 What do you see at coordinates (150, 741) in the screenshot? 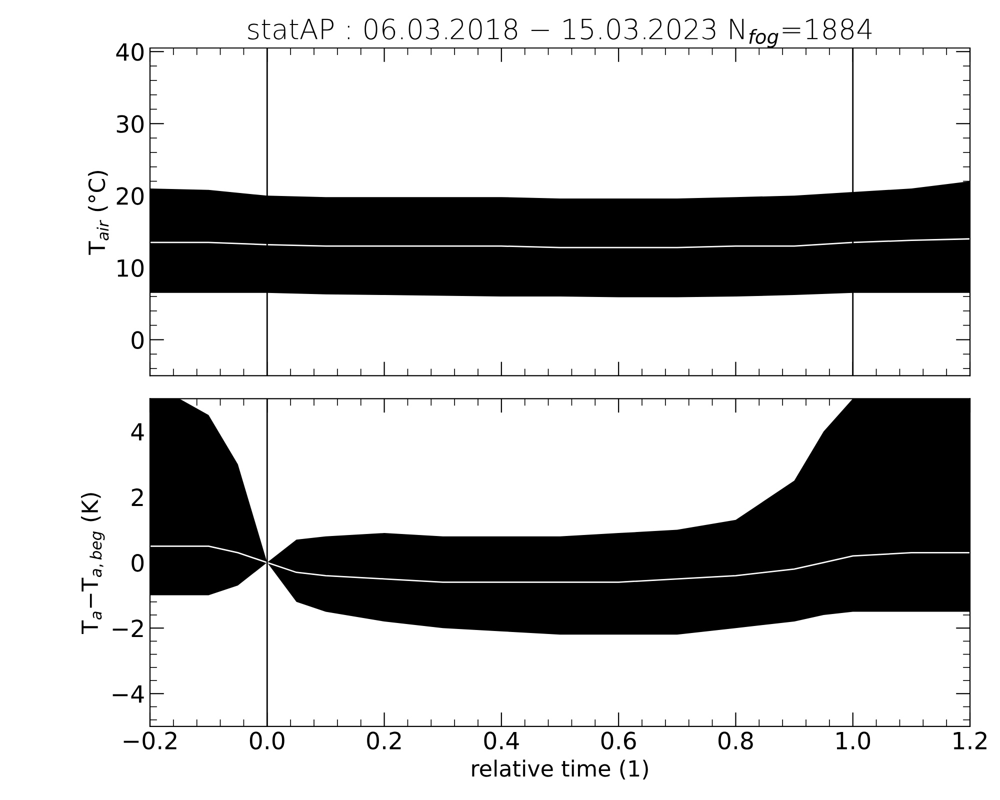
I see `x-tick-label: −0.2` at bounding box center [150, 741].